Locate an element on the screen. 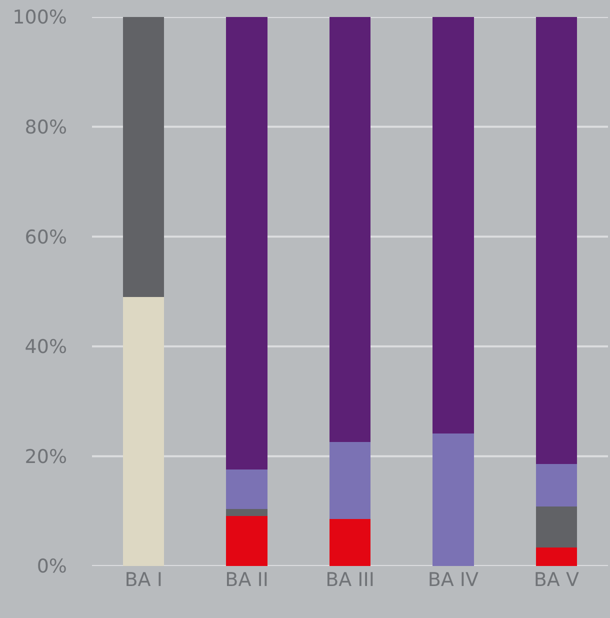 Image resolution: width=610 pixels, height=618 pixels. y-tick-label: 60% is located at coordinates (45, 237).